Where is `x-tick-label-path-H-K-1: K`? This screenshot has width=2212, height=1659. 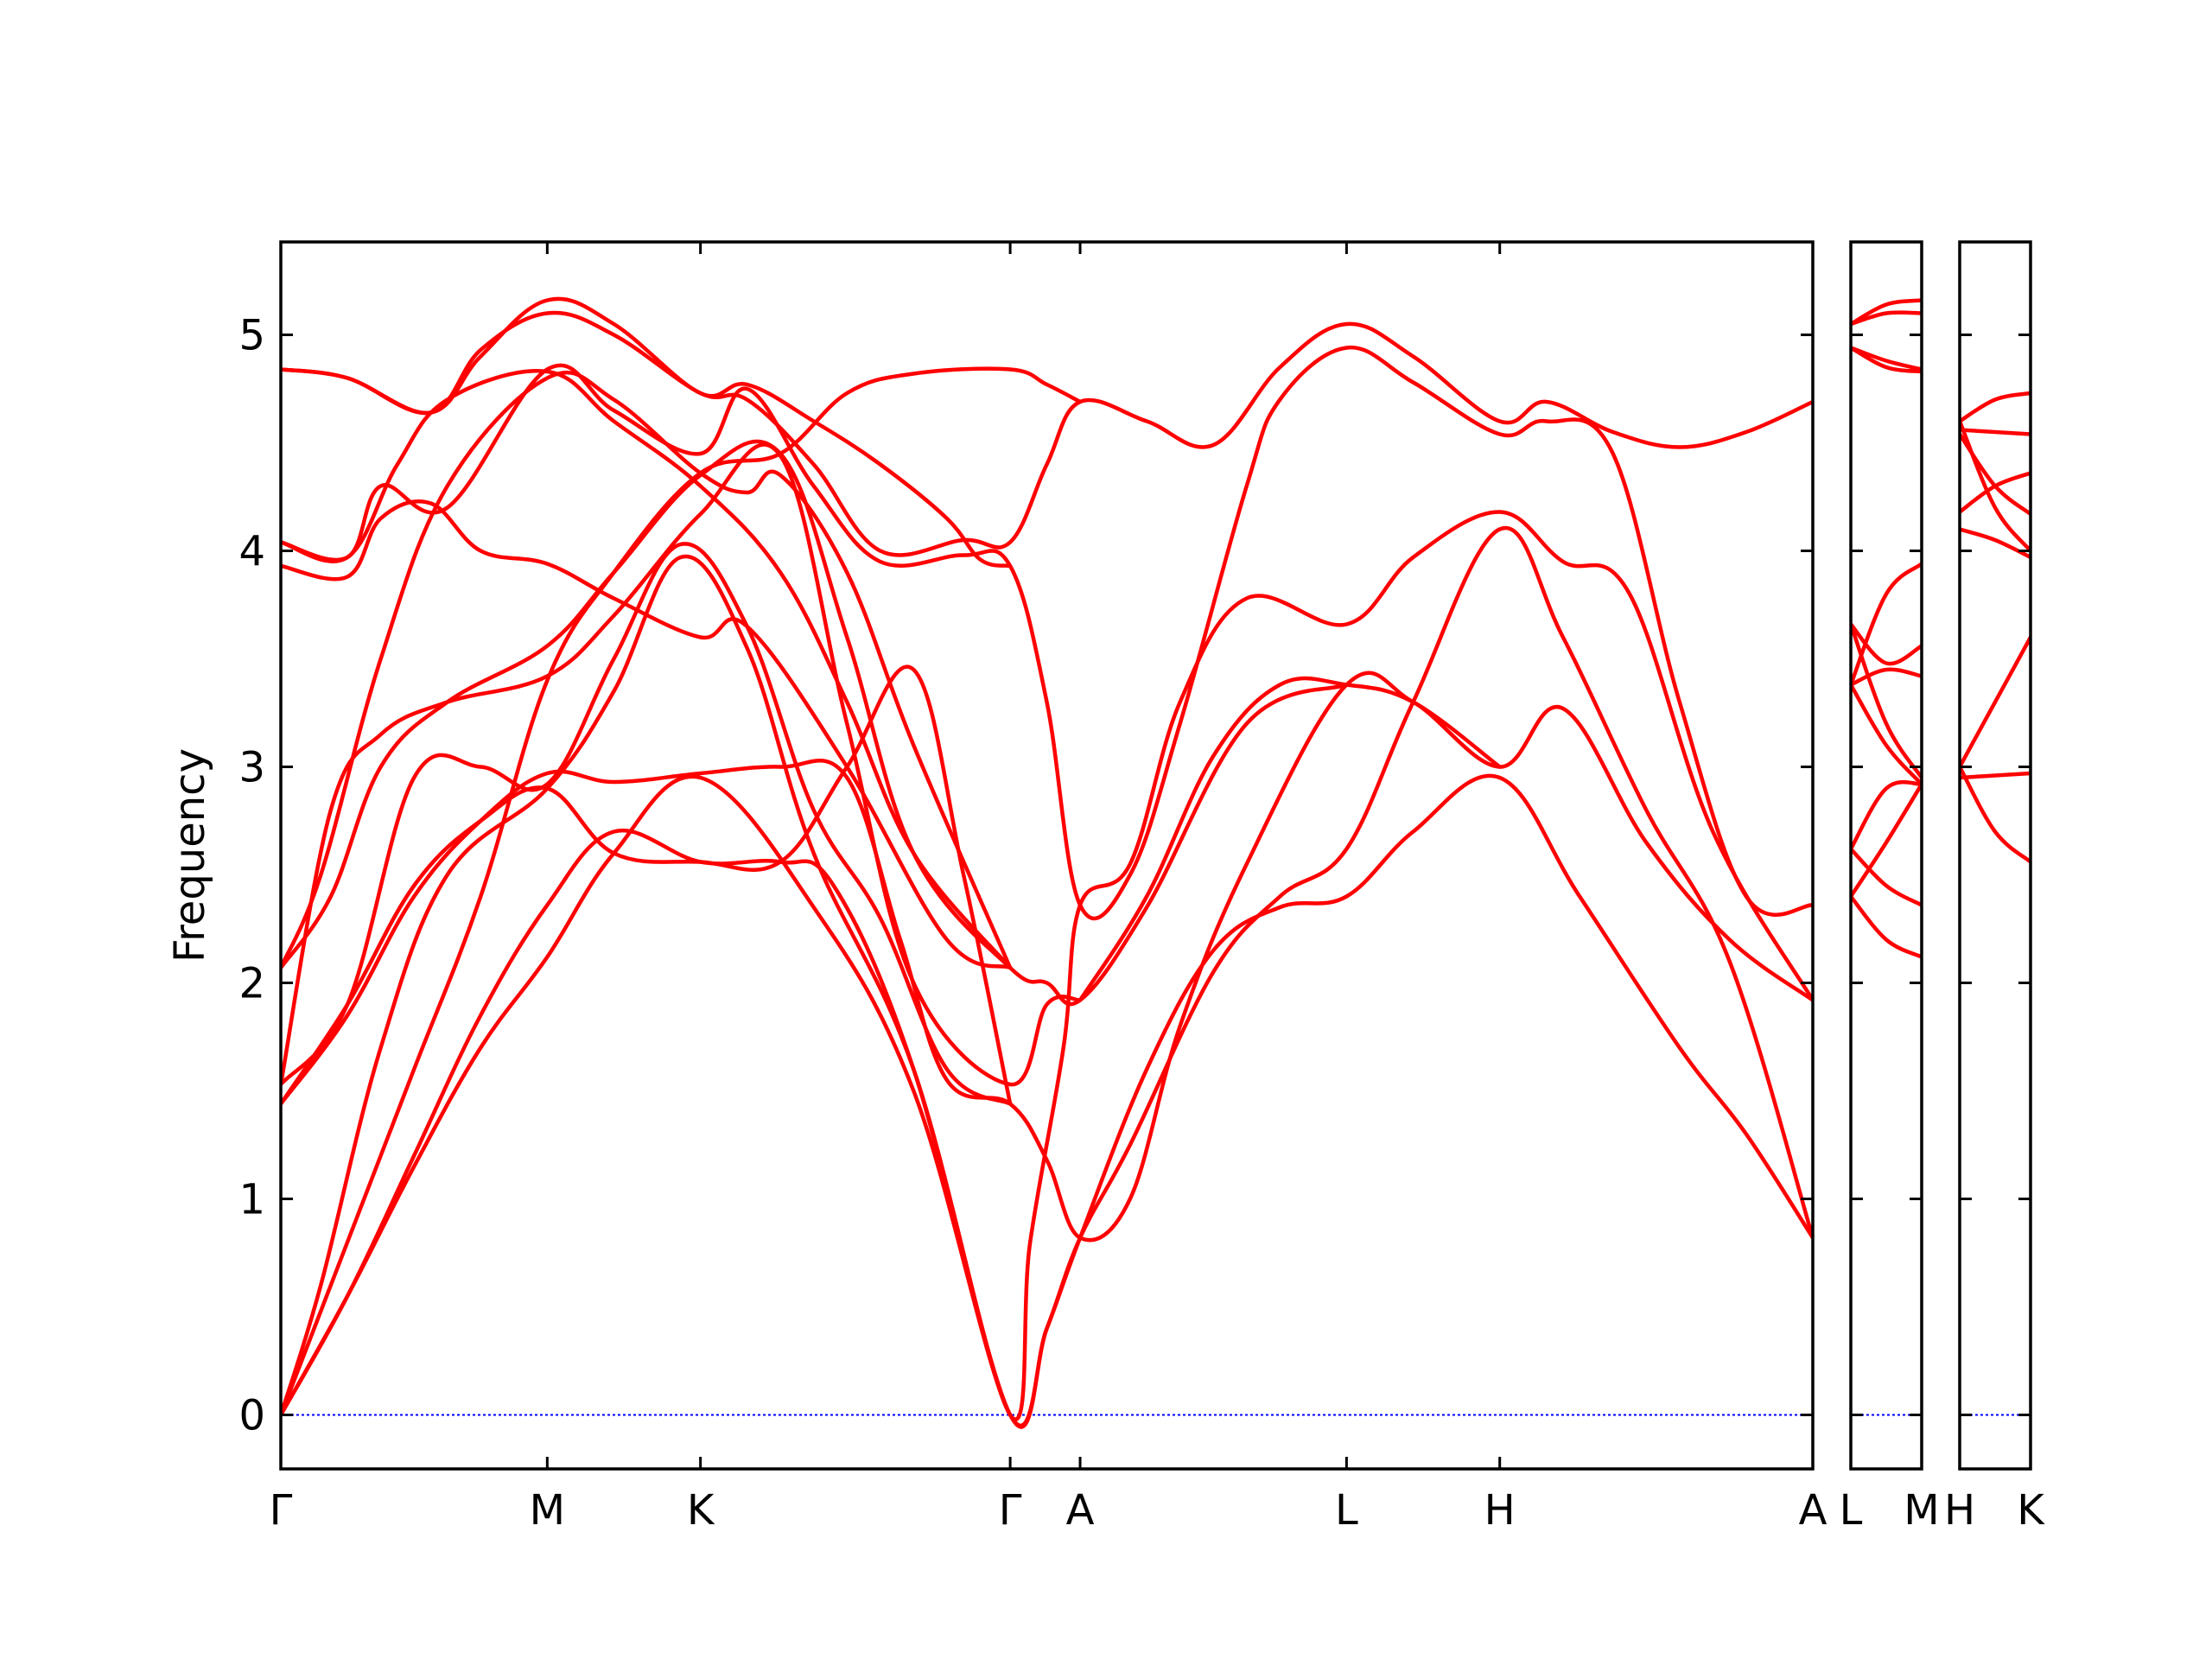
x-tick-label-path-H-K-1: K is located at coordinates (2031, 1510).